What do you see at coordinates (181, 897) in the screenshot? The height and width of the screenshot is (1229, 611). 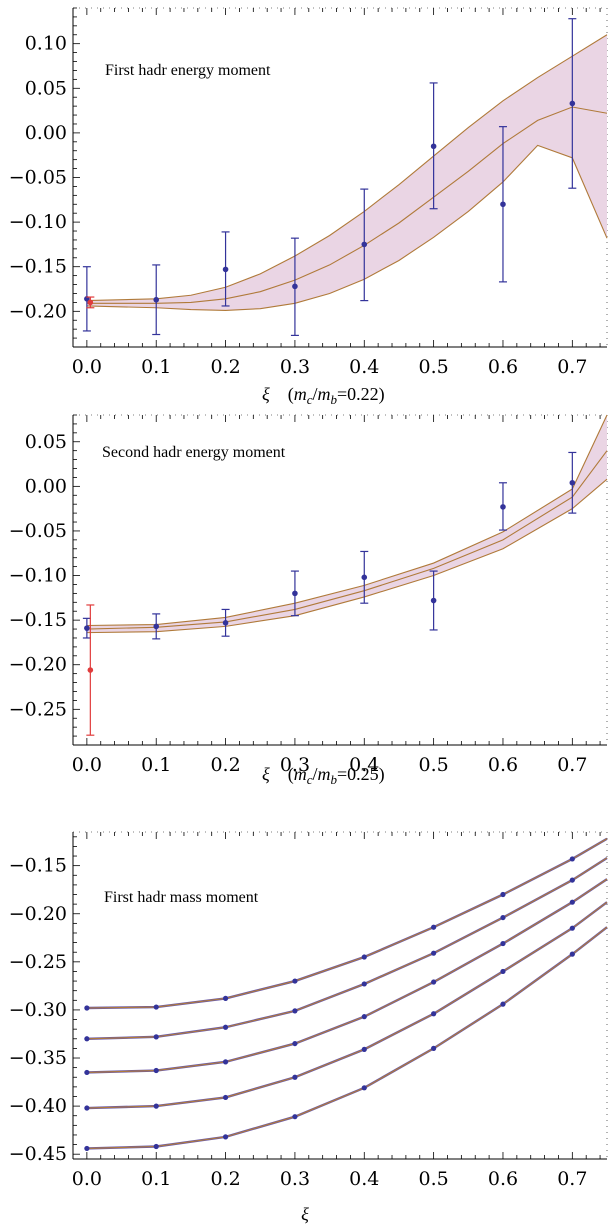 I see `panel-title: First hadr mass moment` at bounding box center [181, 897].